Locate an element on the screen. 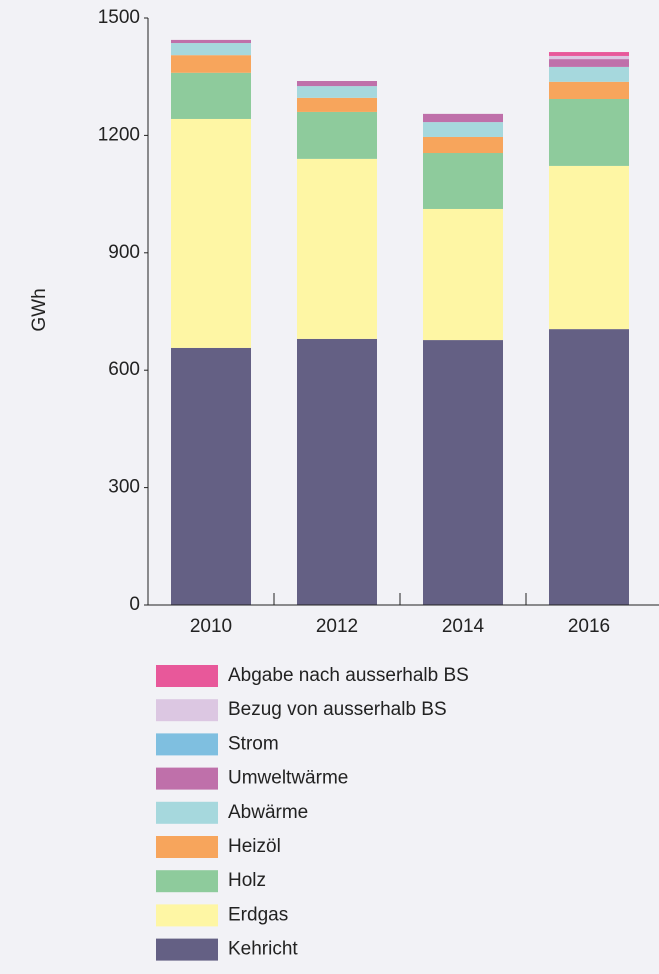 This screenshot has height=974, width=659. legend-label: Abgabe nach ausserhalb BS is located at coordinates (348, 675).